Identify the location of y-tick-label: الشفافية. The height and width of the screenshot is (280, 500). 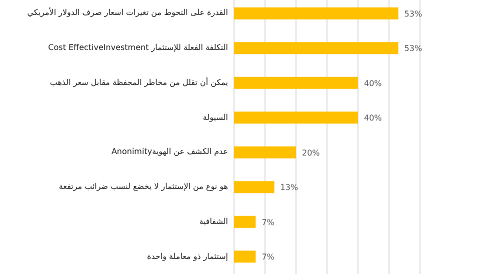
(213, 221).